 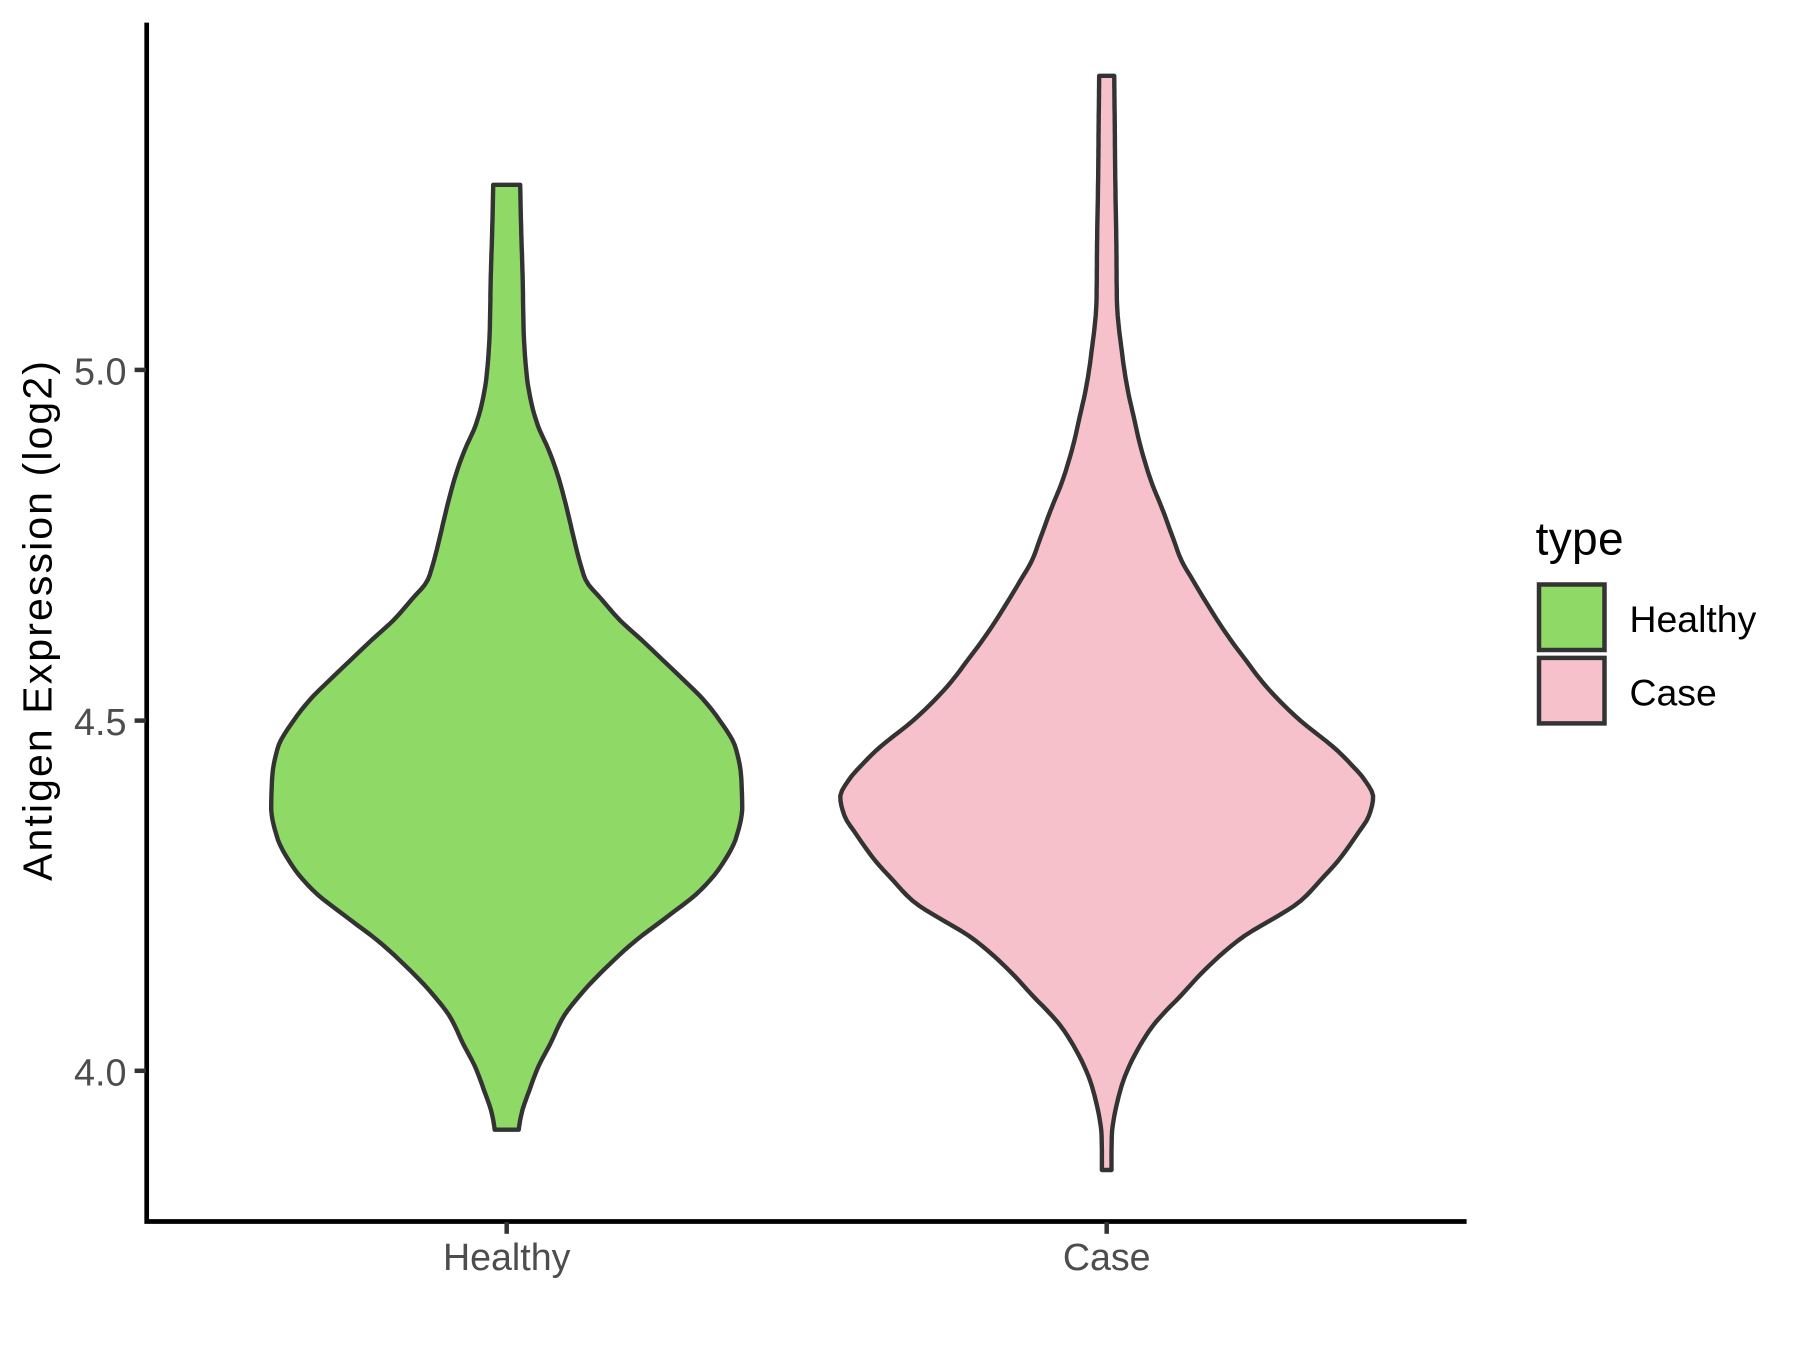 What do you see at coordinates (100, 372) in the screenshot?
I see `svg-text: 5.0` at bounding box center [100, 372].